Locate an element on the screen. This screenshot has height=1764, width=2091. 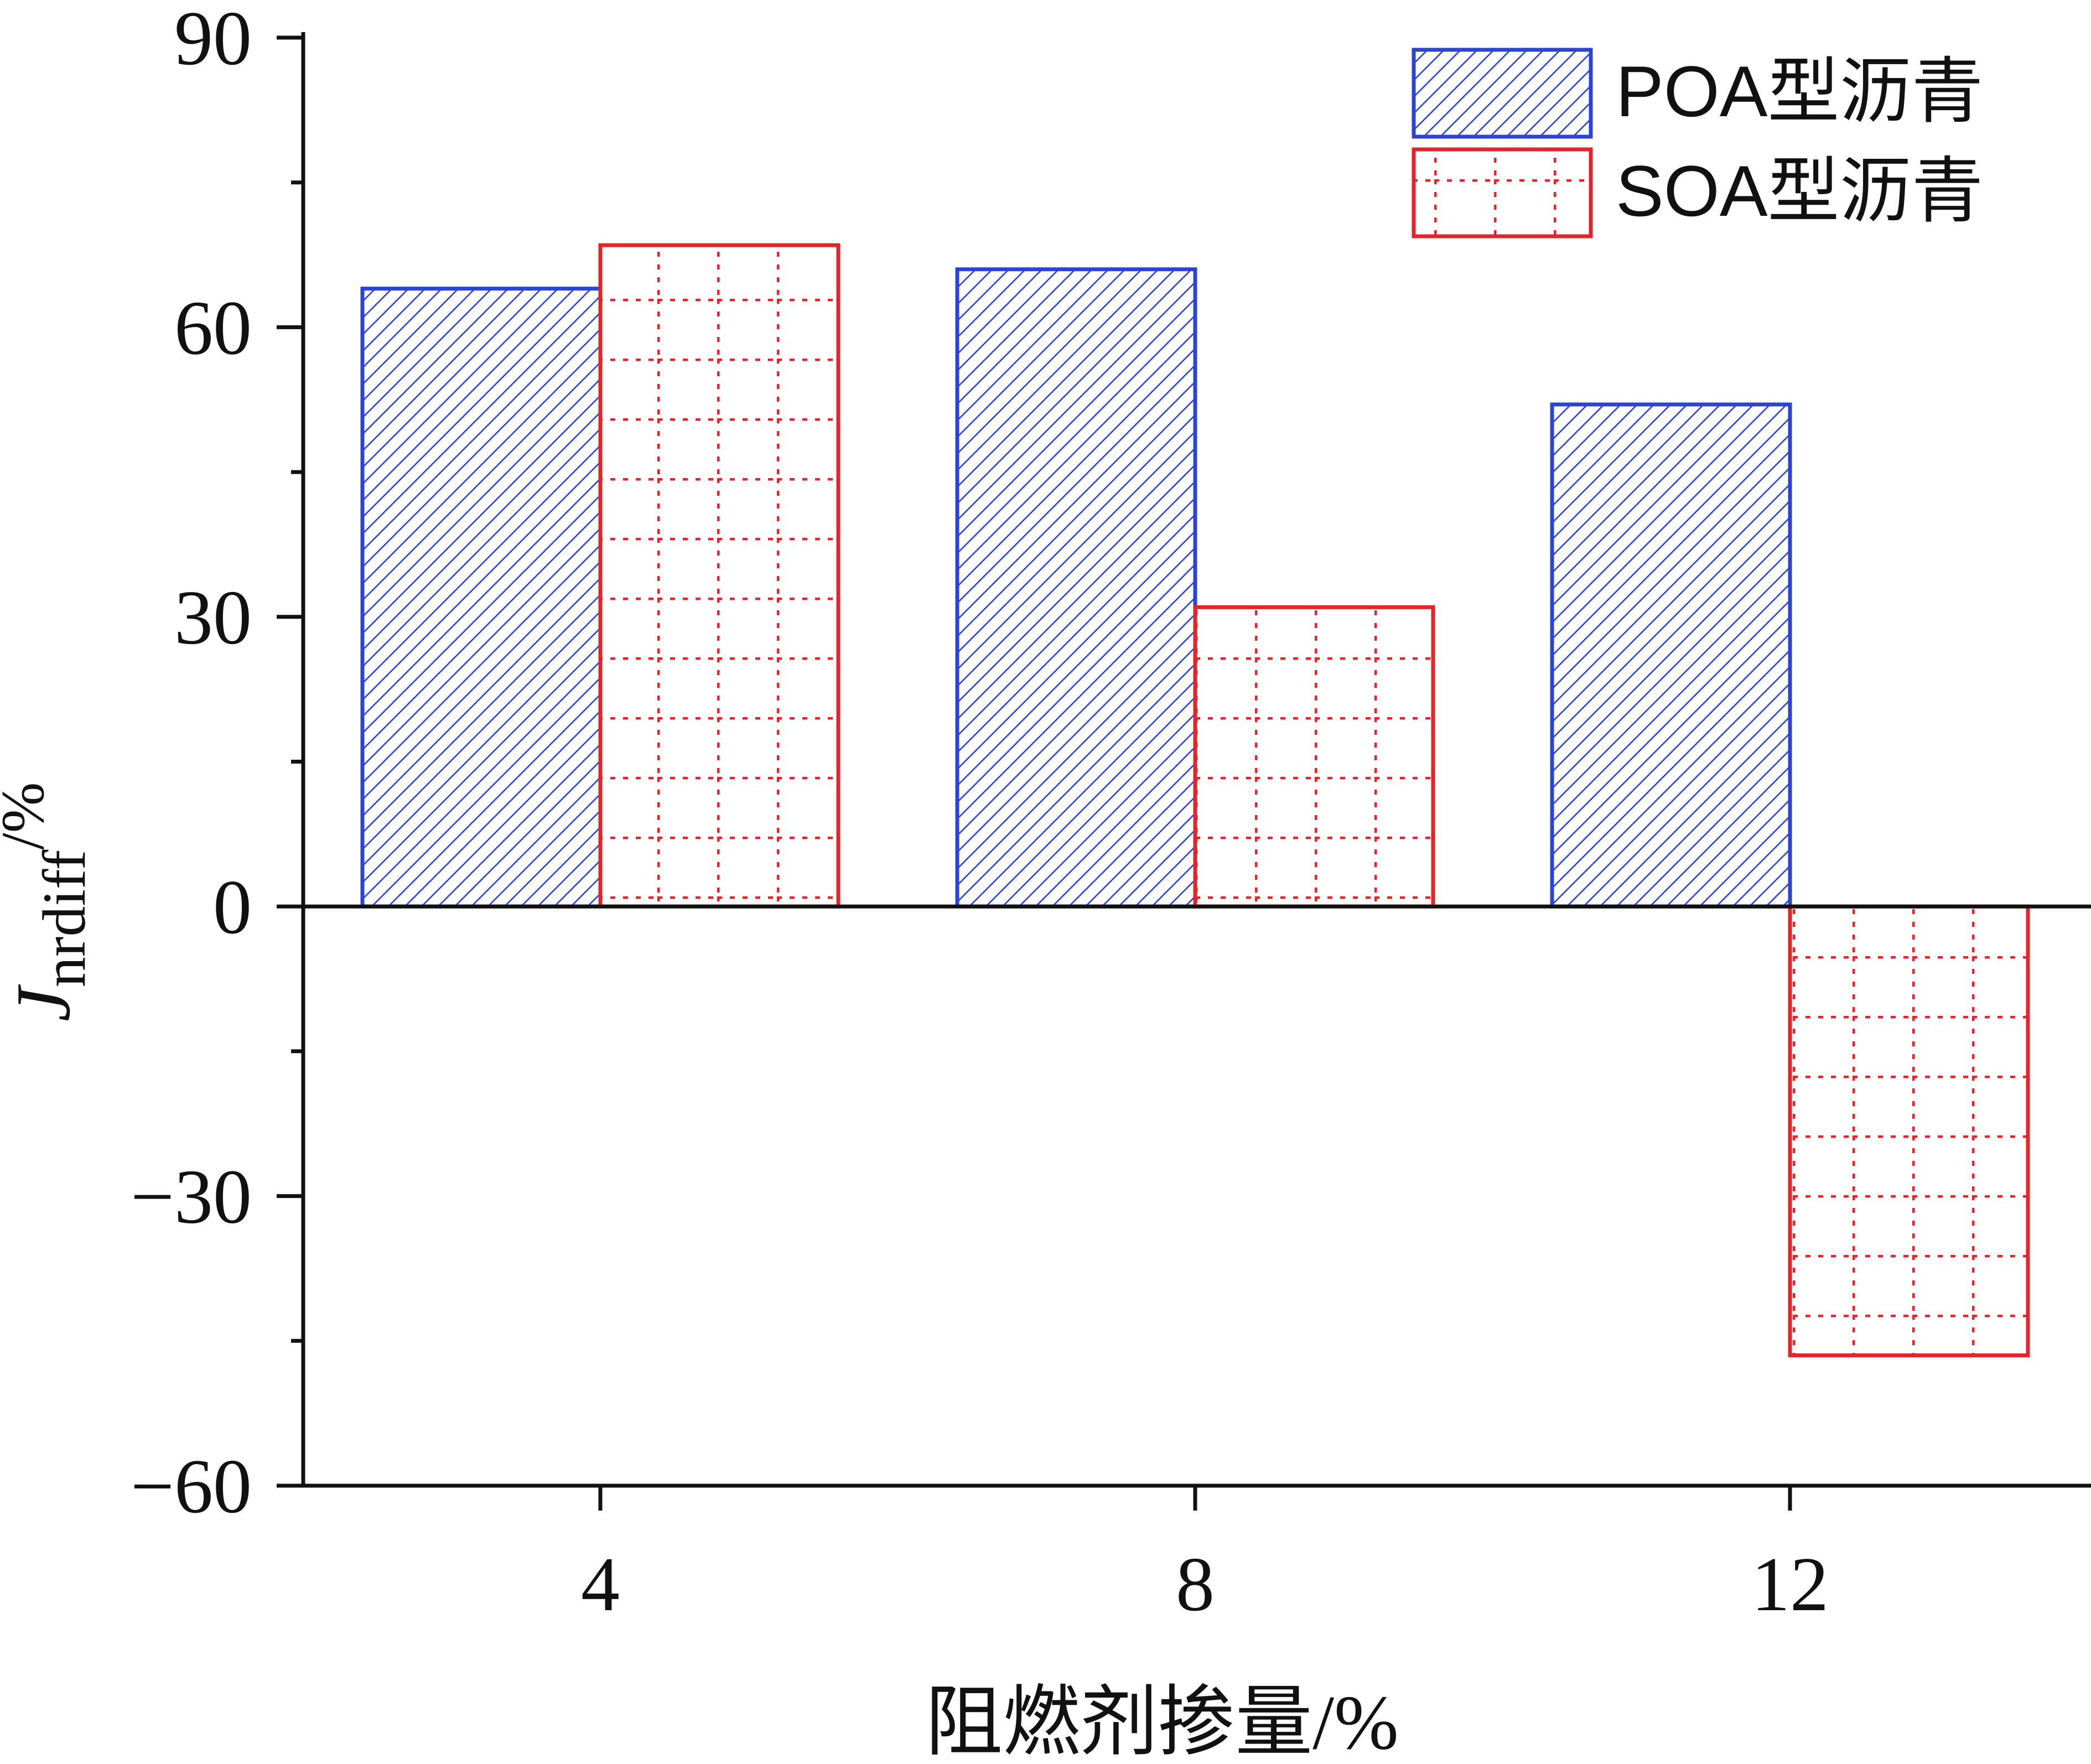
legend-swatch-soa is located at coordinates (1502, 192).